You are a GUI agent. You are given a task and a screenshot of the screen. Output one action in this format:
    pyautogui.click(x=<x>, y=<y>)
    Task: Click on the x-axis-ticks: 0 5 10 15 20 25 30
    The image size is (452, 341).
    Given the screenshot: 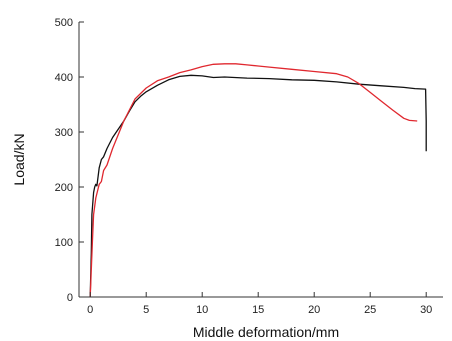 What is the action you would take?
    pyautogui.click(x=259, y=304)
    